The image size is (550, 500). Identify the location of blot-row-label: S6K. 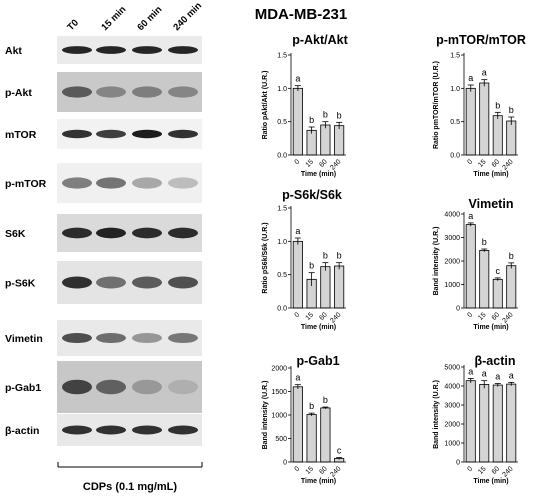
(15, 234).